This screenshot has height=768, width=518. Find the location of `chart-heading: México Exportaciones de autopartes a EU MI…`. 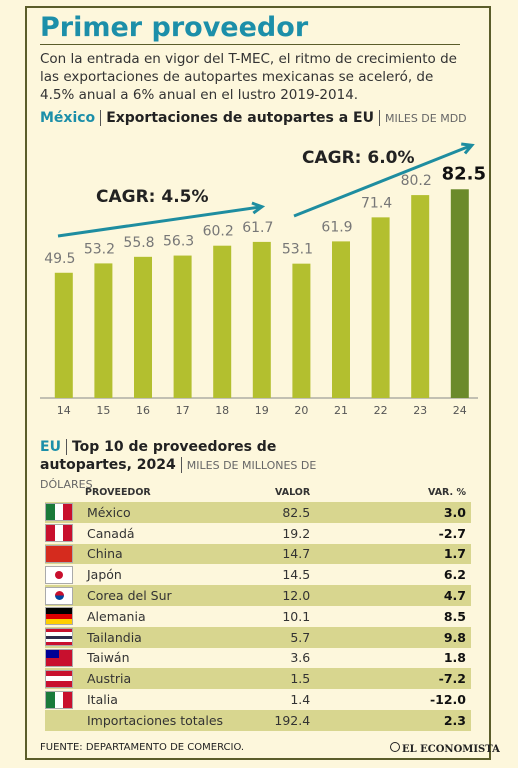

chart-heading: México Exportaciones de autopartes a EU MI… is located at coordinates (253, 118).